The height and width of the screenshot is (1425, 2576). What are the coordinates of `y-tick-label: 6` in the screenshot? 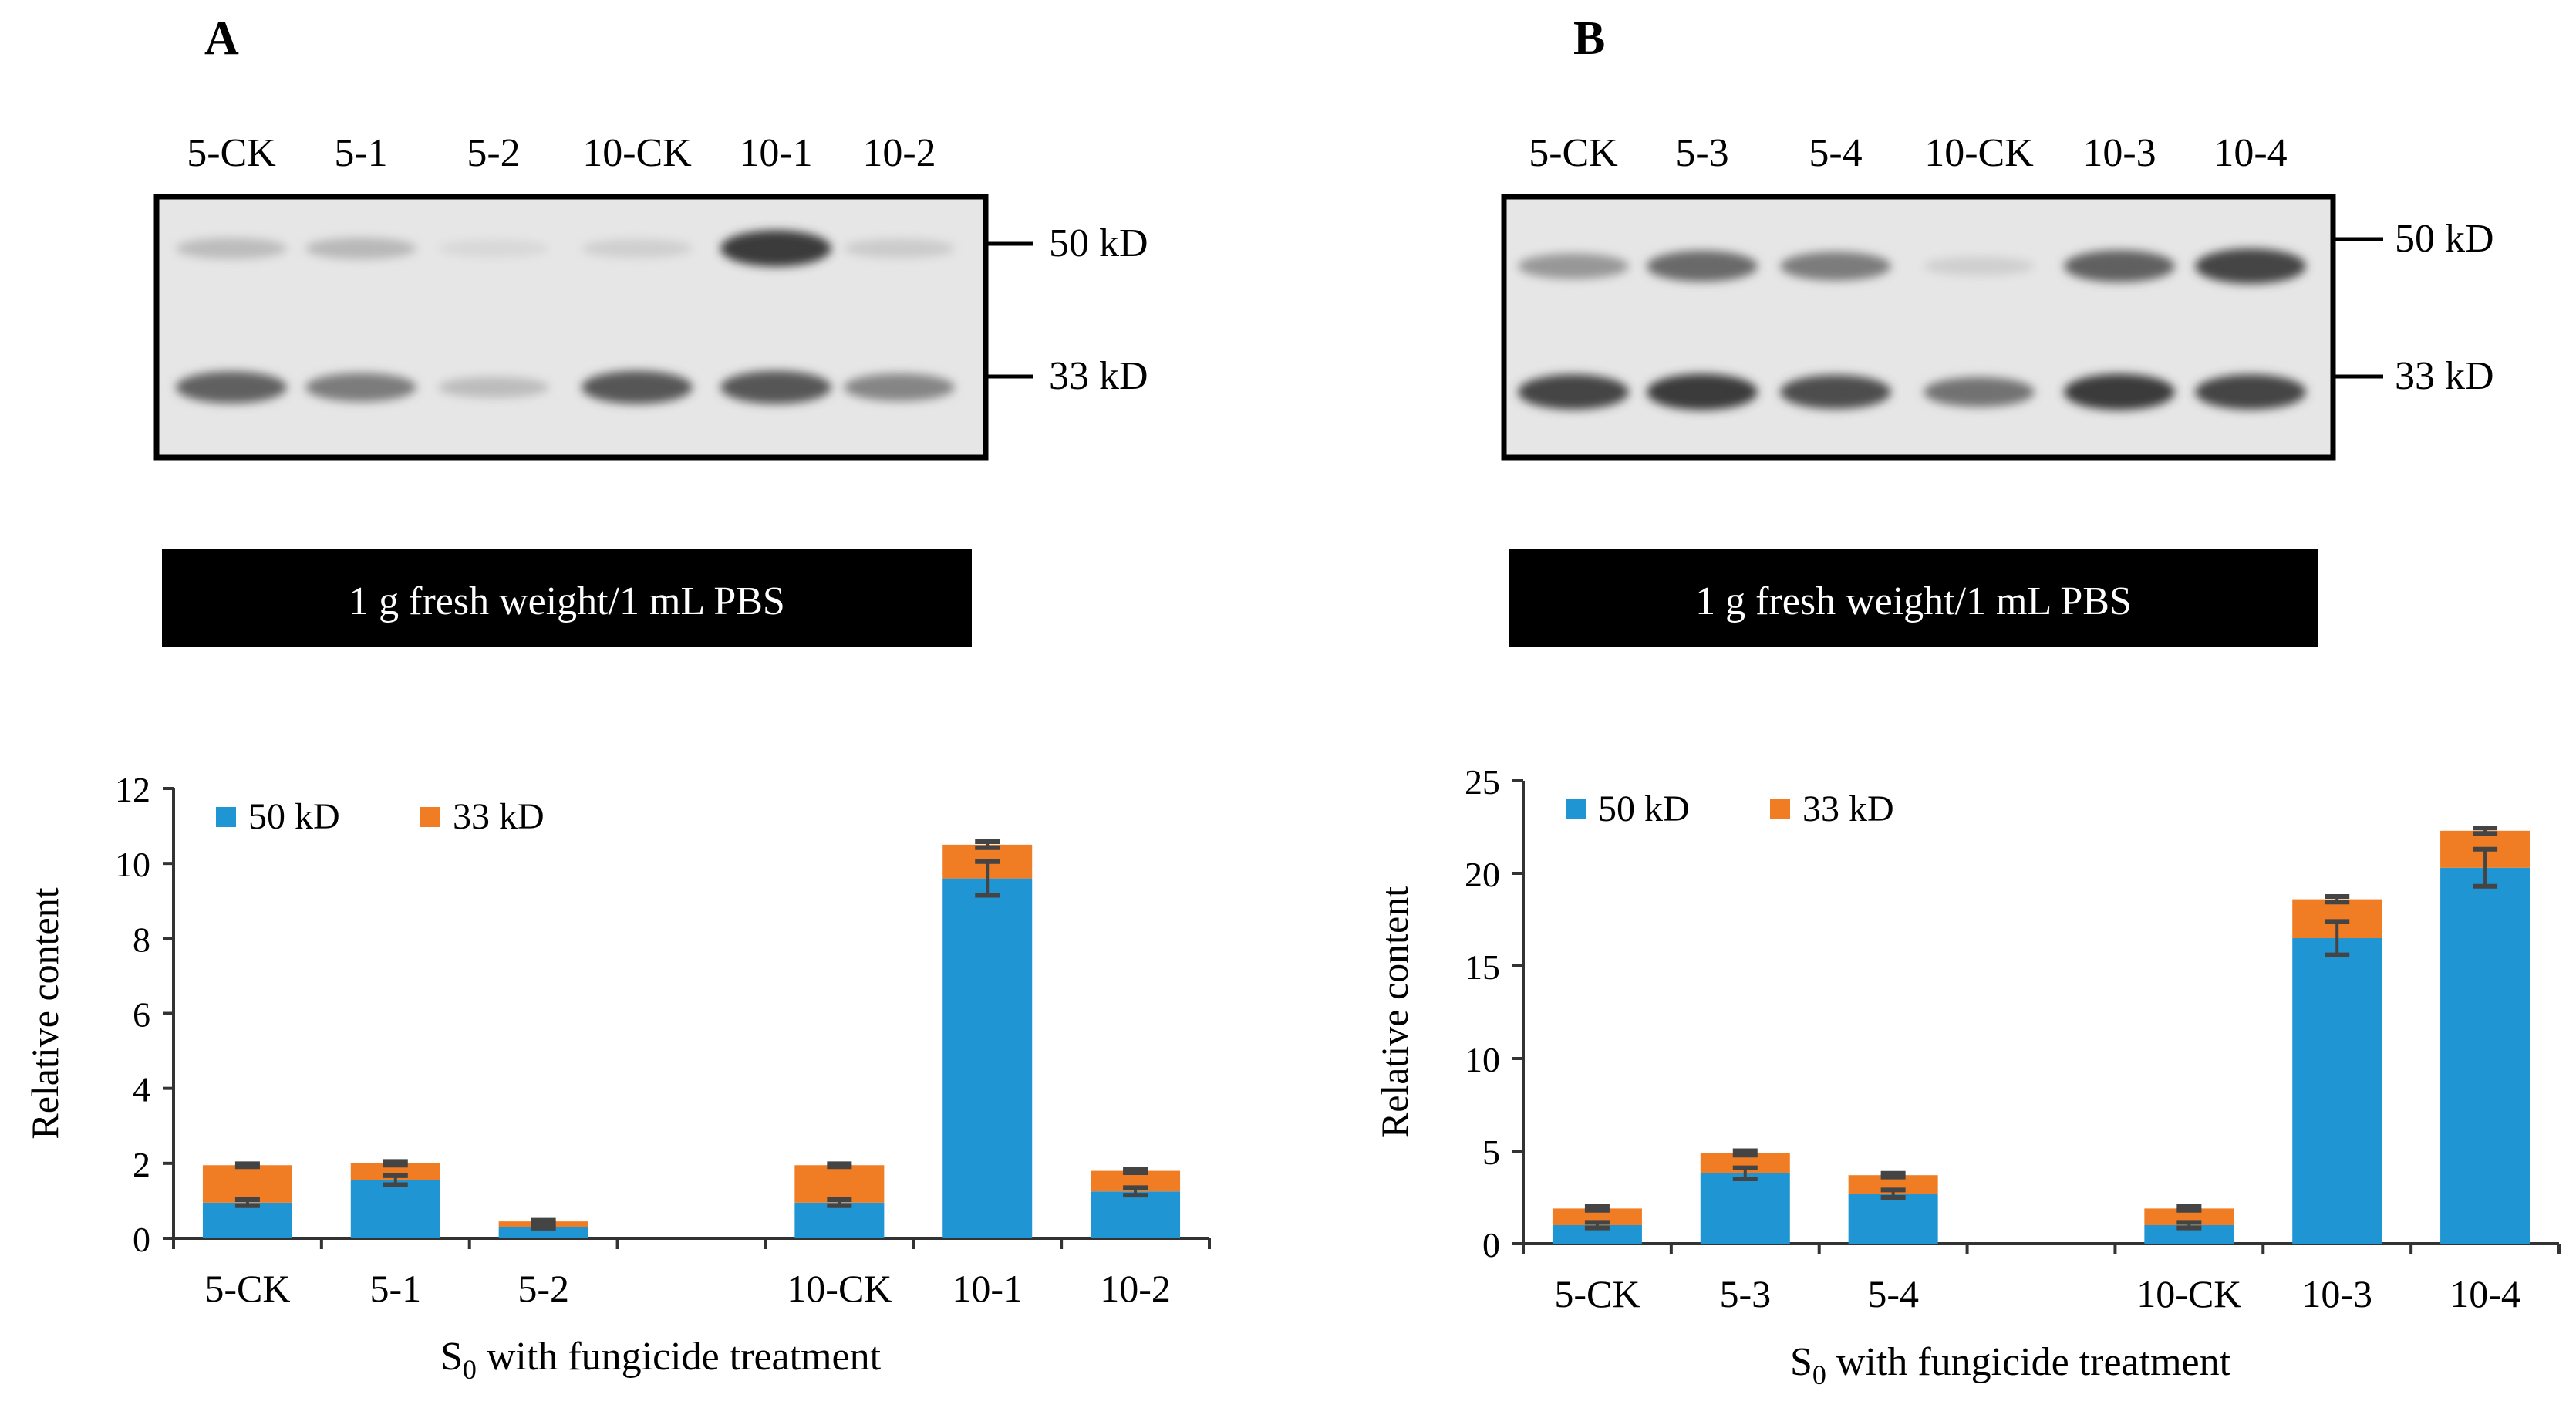 It's located at (141, 1015).